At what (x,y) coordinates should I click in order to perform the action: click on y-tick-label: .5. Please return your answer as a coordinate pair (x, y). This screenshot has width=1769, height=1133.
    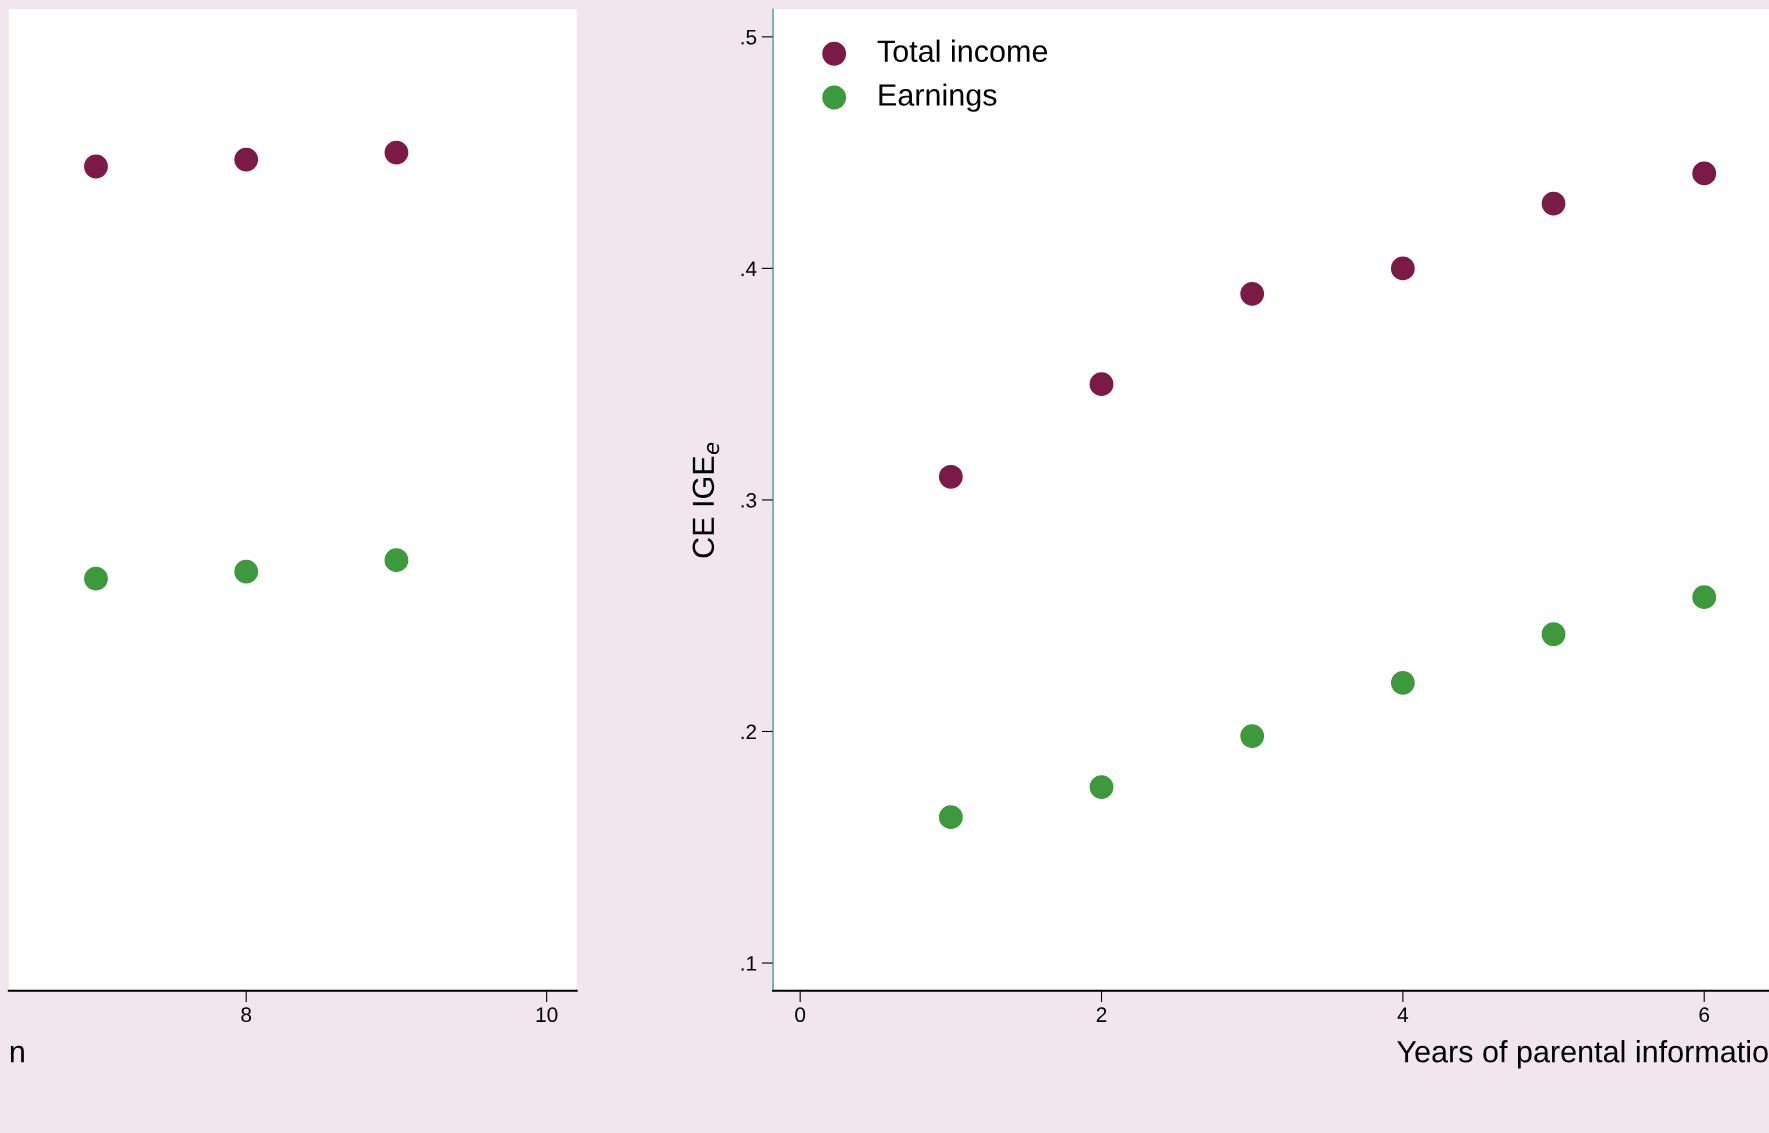
    Looking at the image, I should click on (749, 37).